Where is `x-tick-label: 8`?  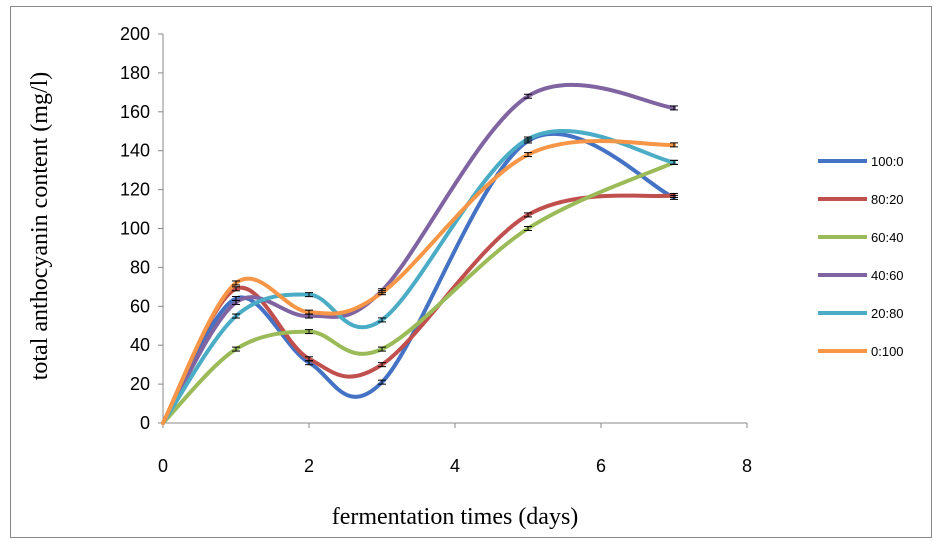 x-tick-label: 8 is located at coordinates (747, 466).